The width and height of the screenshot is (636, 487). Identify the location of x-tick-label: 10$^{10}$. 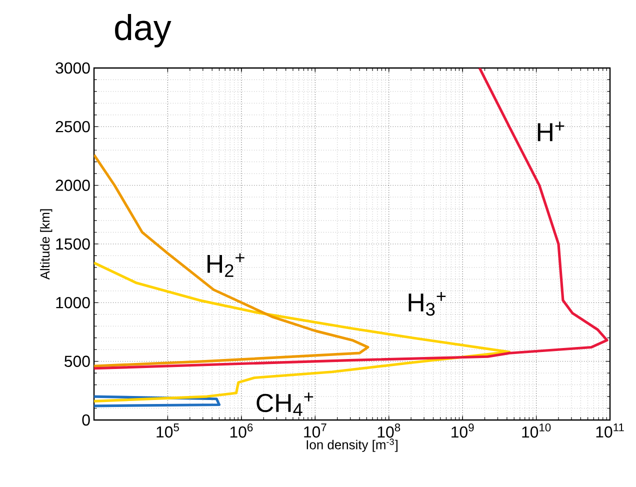
(536, 431).